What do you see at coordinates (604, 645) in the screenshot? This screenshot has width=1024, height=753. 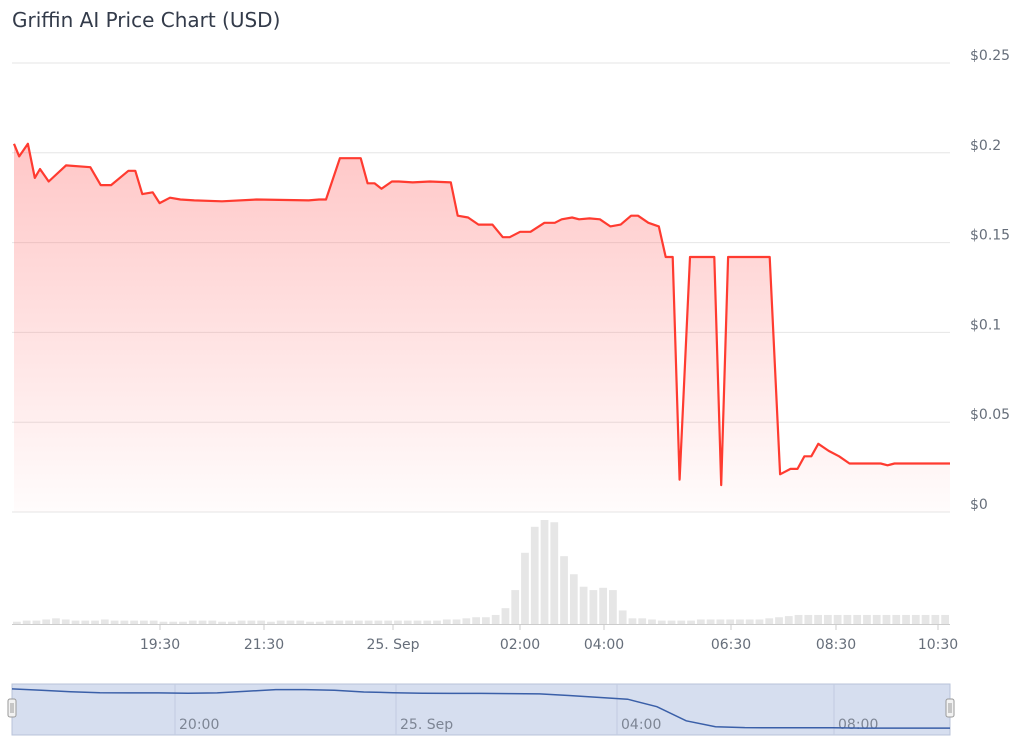 I see `x-tick-label: 04:00` at bounding box center [604, 645].